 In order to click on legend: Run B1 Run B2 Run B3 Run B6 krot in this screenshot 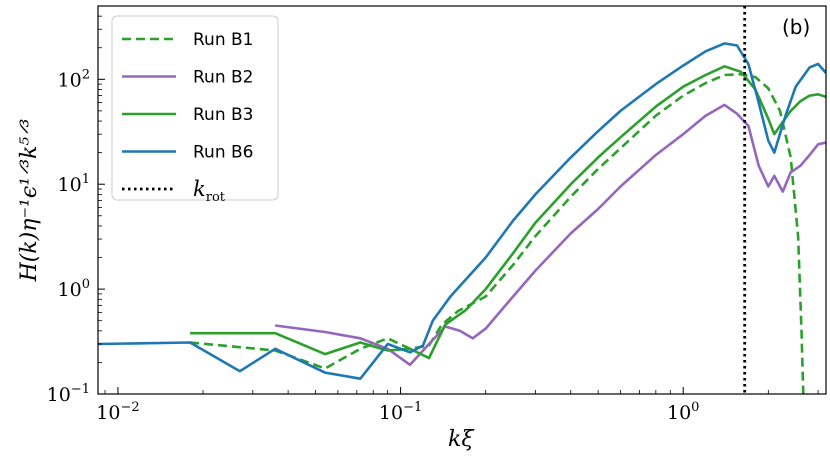, I will do `click(195, 110)`.